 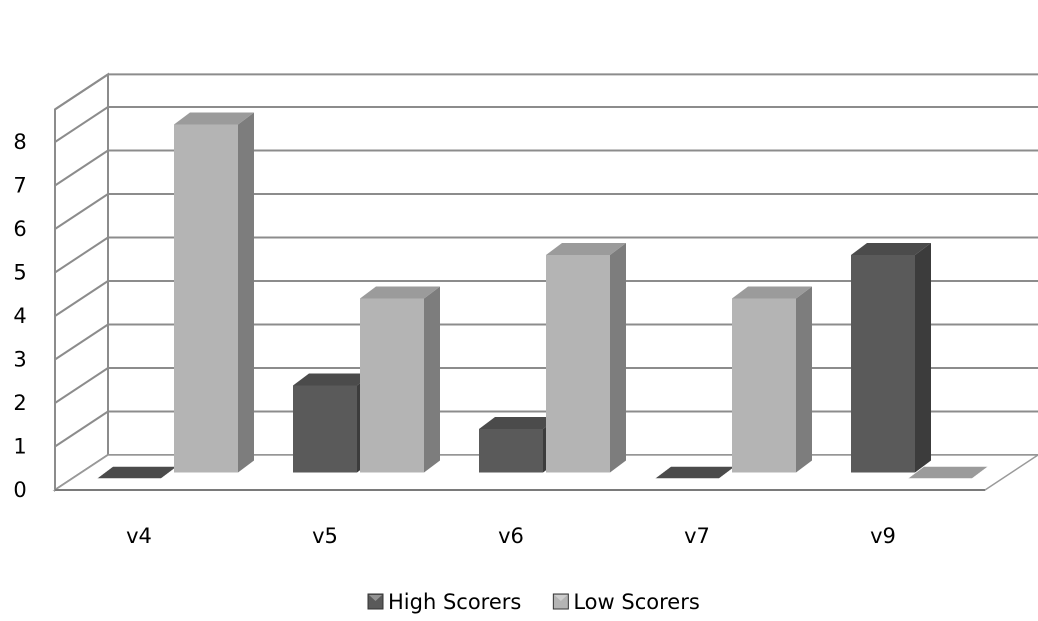 What do you see at coordinates (19, 403) in the screenshot?
I see `y-tick-label: 2` at bounding box center [19, 403].